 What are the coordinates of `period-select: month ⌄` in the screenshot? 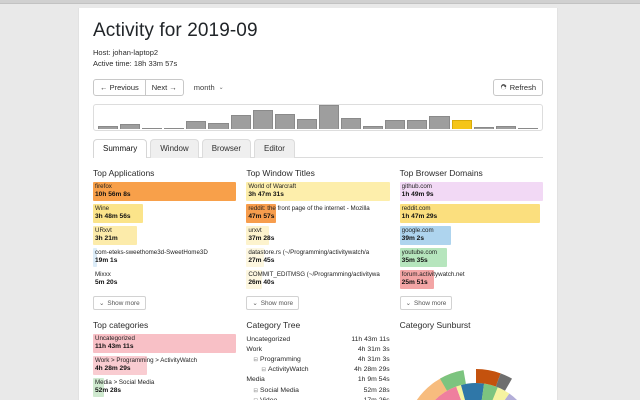 It's located at (209, 87).